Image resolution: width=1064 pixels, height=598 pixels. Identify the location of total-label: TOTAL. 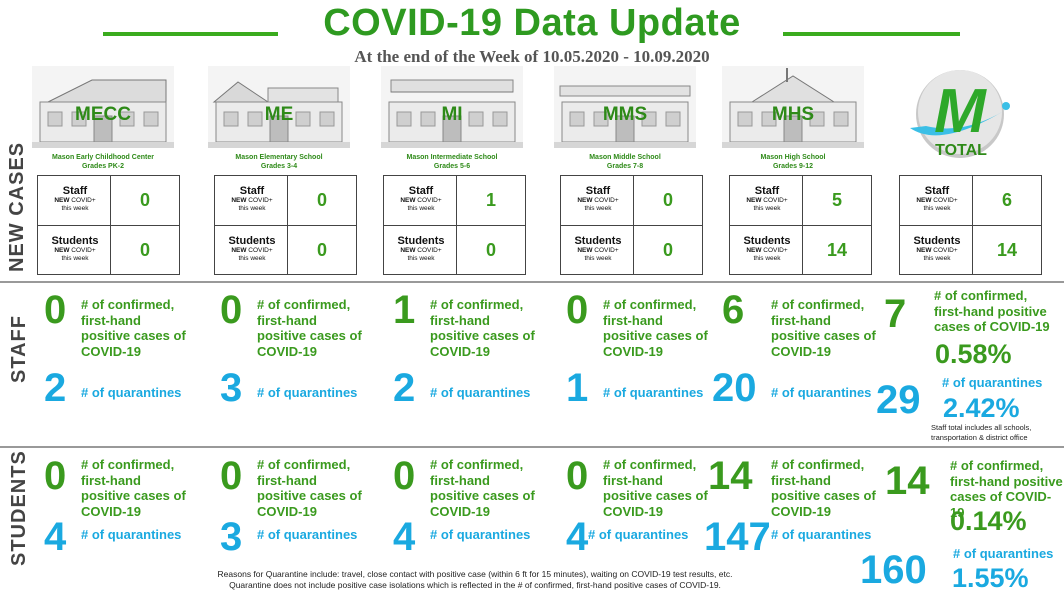
(961, 150).